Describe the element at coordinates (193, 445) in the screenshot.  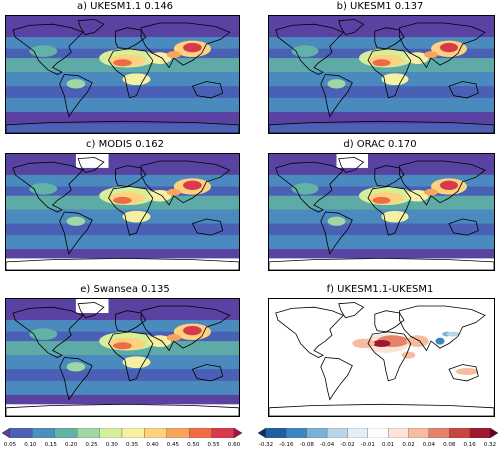
I see `colorbar-tick-label: 0.50` at that location.